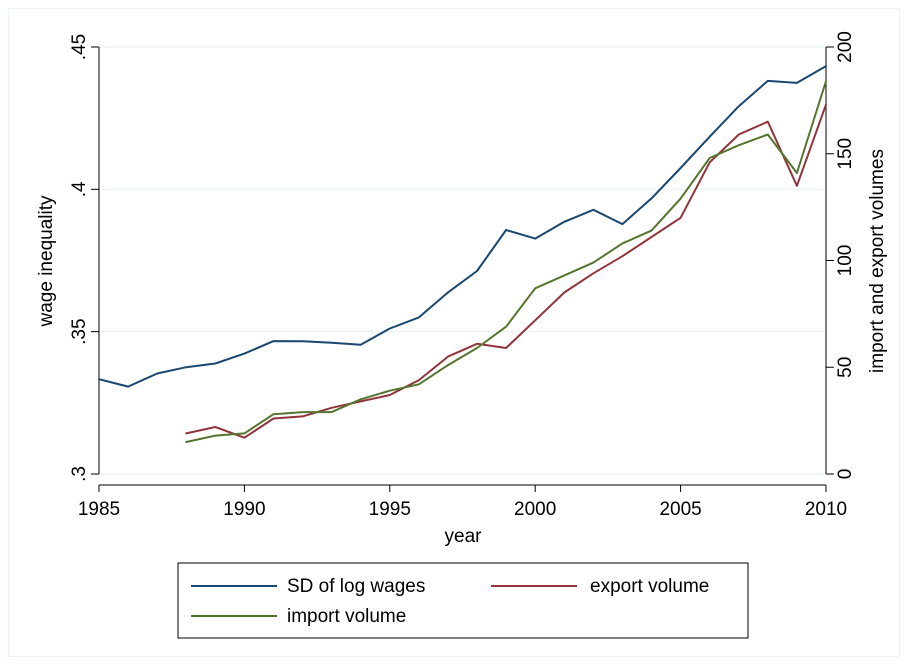  I want to click on y-left-tick-label-1: .35, so click(79, 331).